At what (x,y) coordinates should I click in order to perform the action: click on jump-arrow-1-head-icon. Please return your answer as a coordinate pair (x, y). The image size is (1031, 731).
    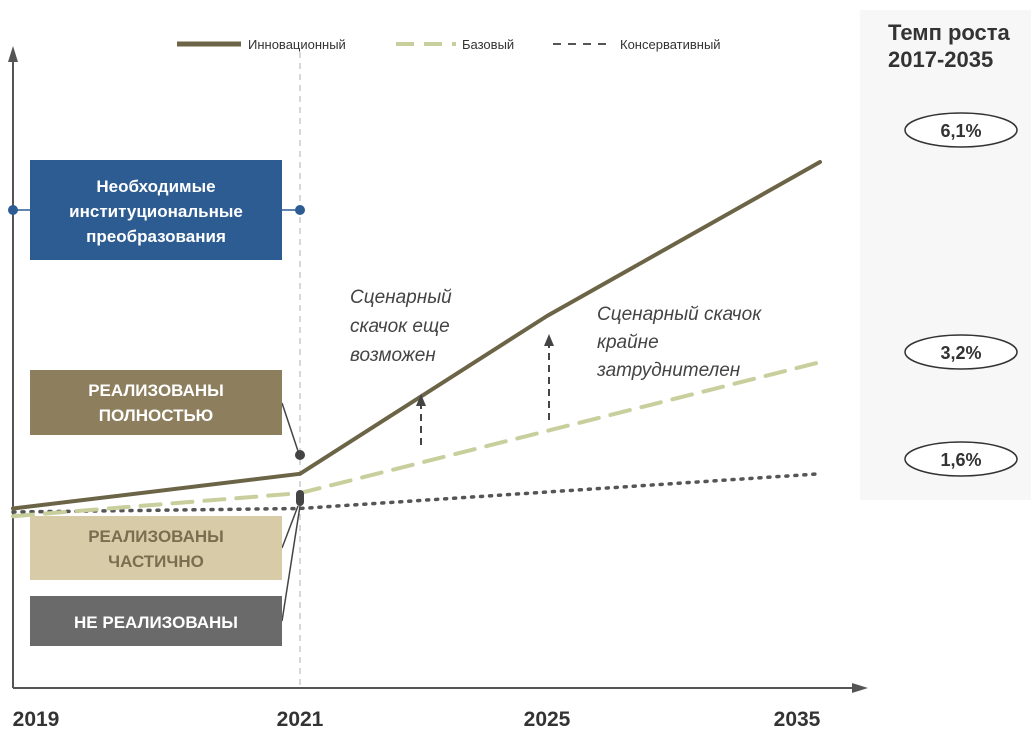
    Looking at the image, I should click on (421, 400).